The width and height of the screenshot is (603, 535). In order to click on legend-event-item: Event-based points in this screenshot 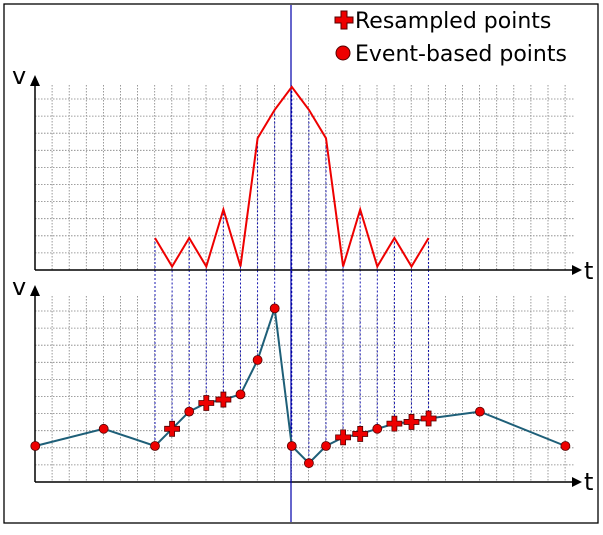, I will do `click(451, 54)`.